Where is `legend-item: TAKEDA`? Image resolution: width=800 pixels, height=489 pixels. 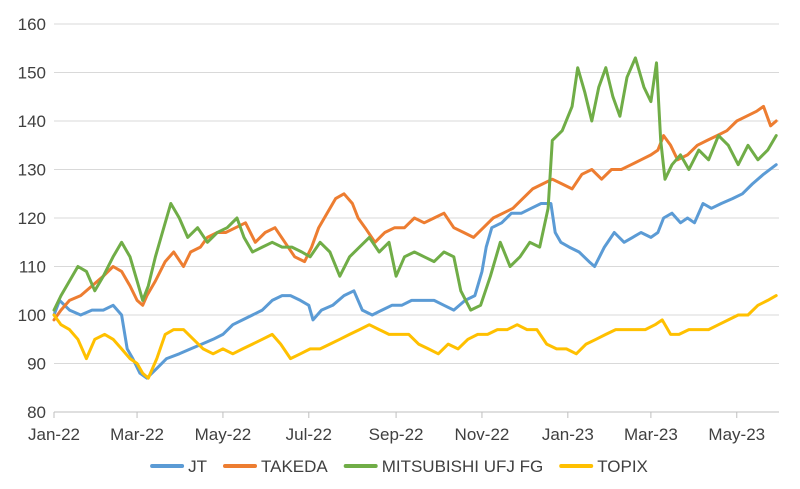 legend-item: TAKEDA is located at coordinates (275, 466).